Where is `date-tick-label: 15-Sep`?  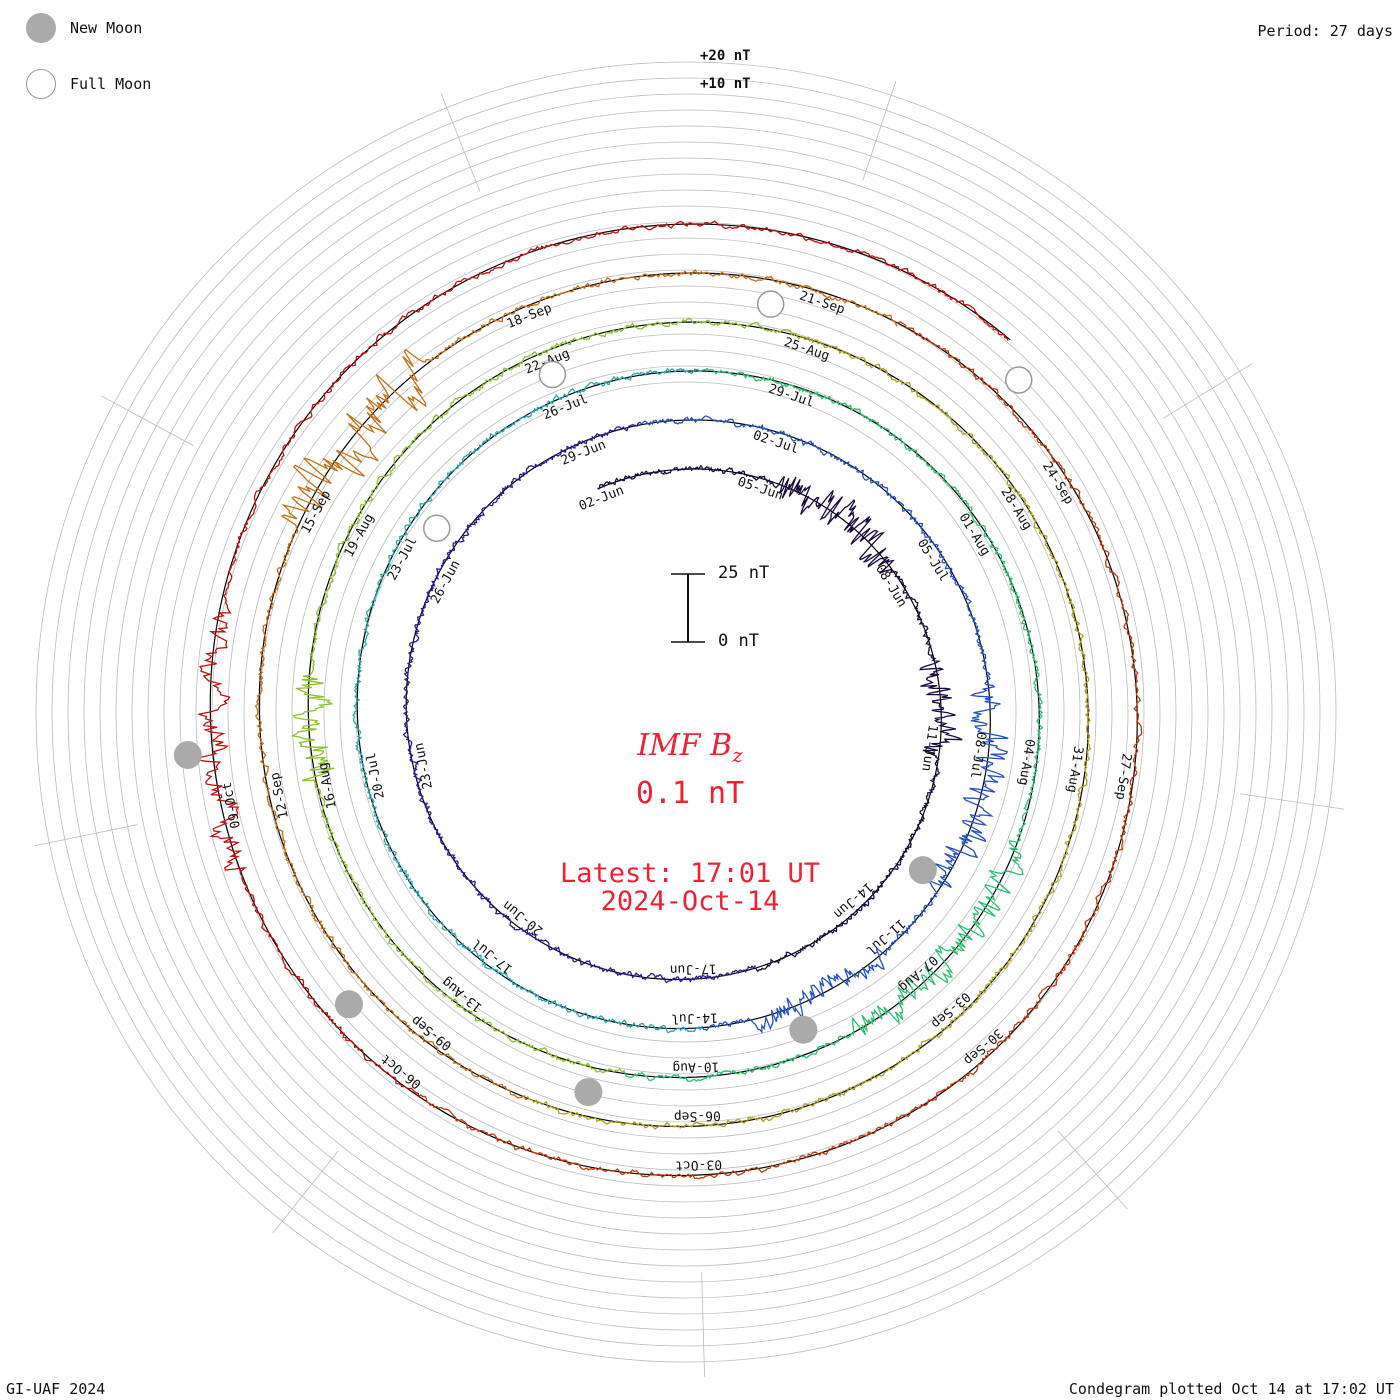
date-tick-label: 15-Sep is located at coordinates (317, 512).